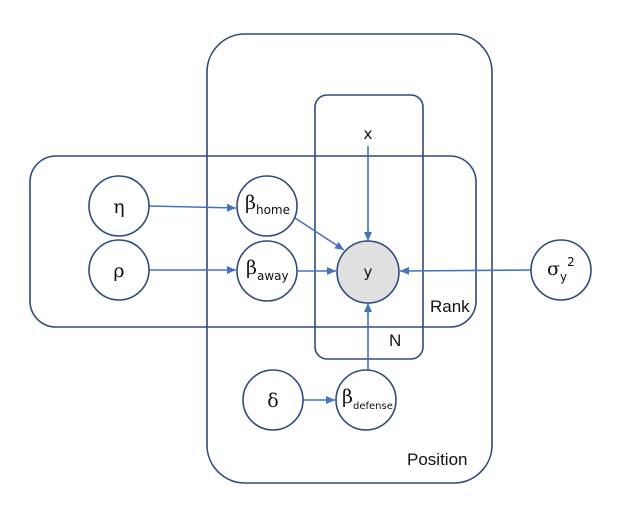  I want to click on node-beta-away-label: βaway, so click(267, 270).